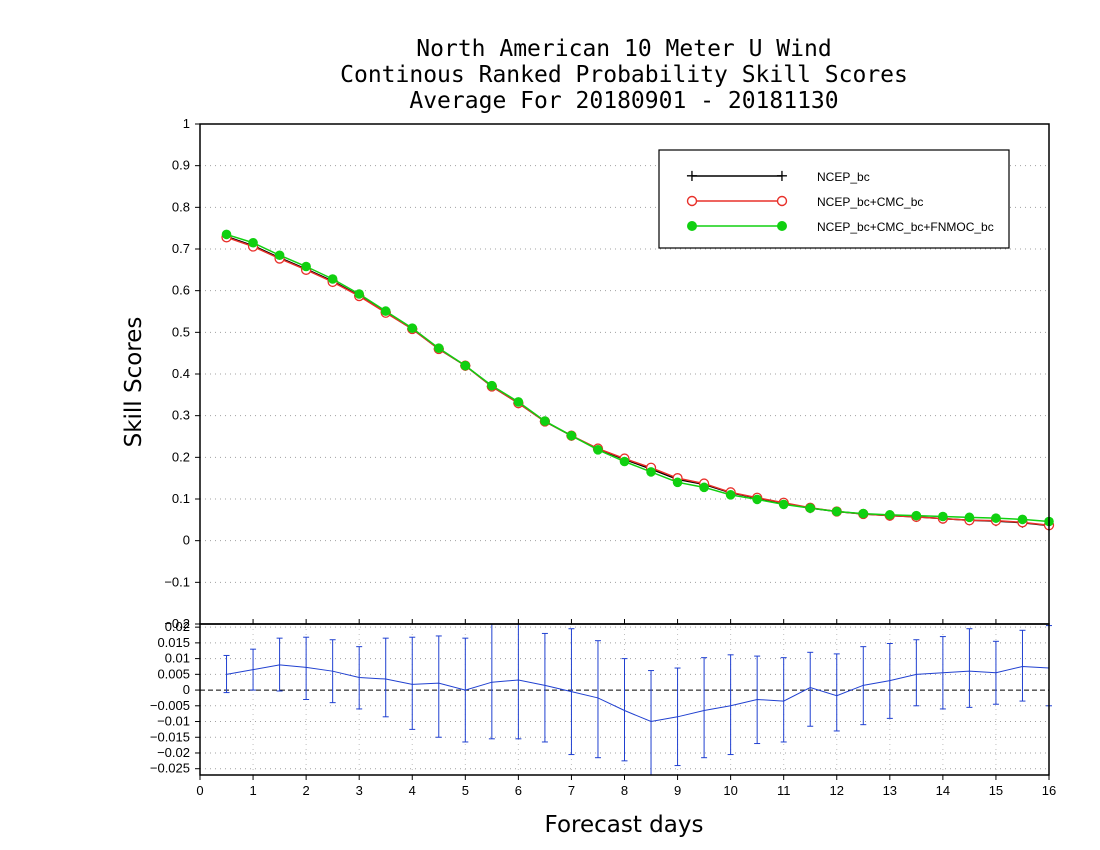 The height and width of the screenshot is (850, 1100). What do you see at coordinates (677, 790) in the screenshot?
I see `x-tick-label: 9` at bounding box center [677, 790].